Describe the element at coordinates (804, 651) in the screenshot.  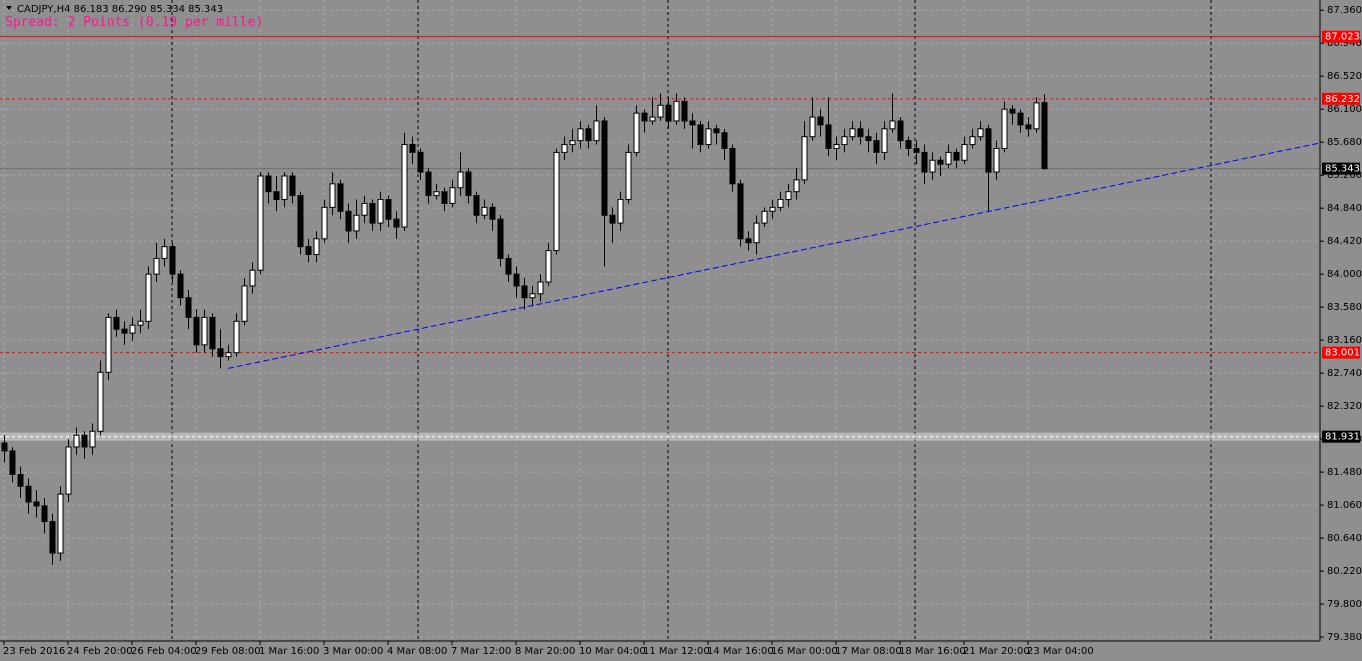
I see `x-tick-label: 16 Mar 00:00` at that location.